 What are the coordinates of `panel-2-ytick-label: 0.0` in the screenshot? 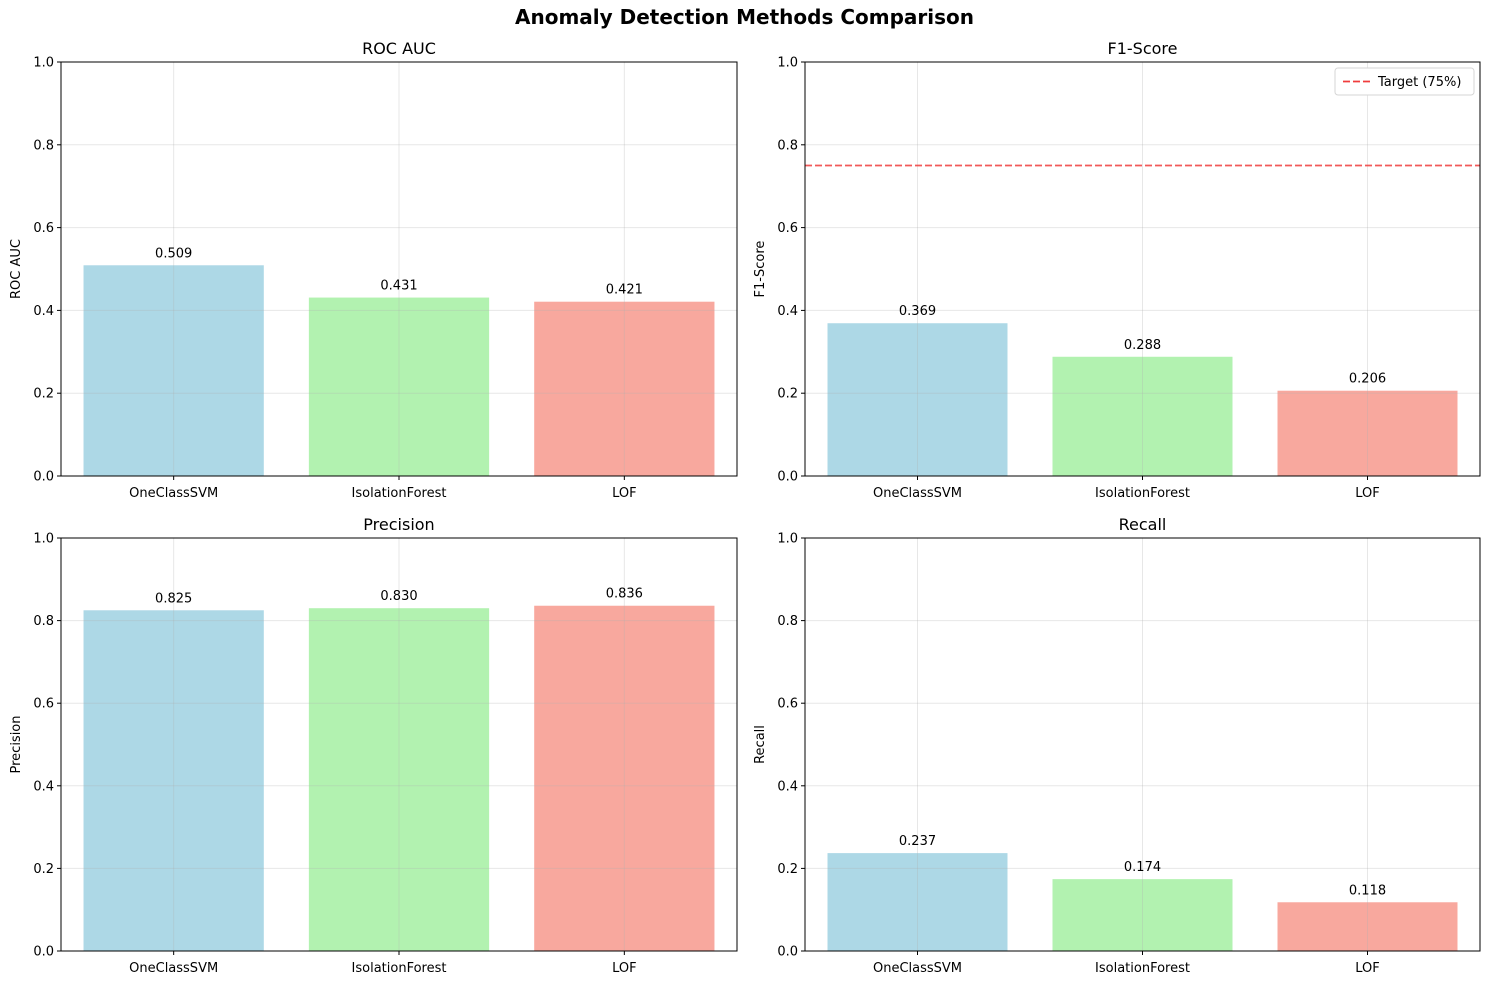 It's located at (787, 477).